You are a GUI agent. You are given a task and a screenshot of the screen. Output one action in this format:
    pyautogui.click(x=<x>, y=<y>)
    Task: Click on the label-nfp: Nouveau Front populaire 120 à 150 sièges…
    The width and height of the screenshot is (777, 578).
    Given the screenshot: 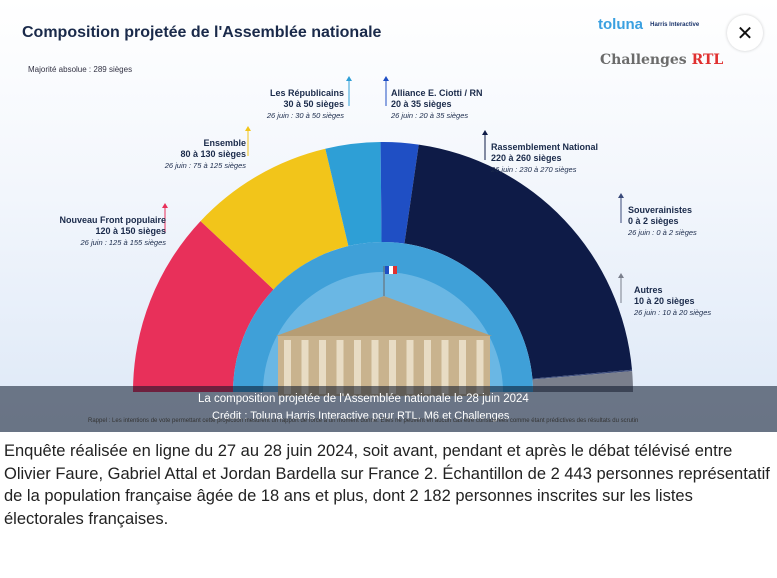 What is the action you would take?
    pyautogui.click(x=112, y=231)
    